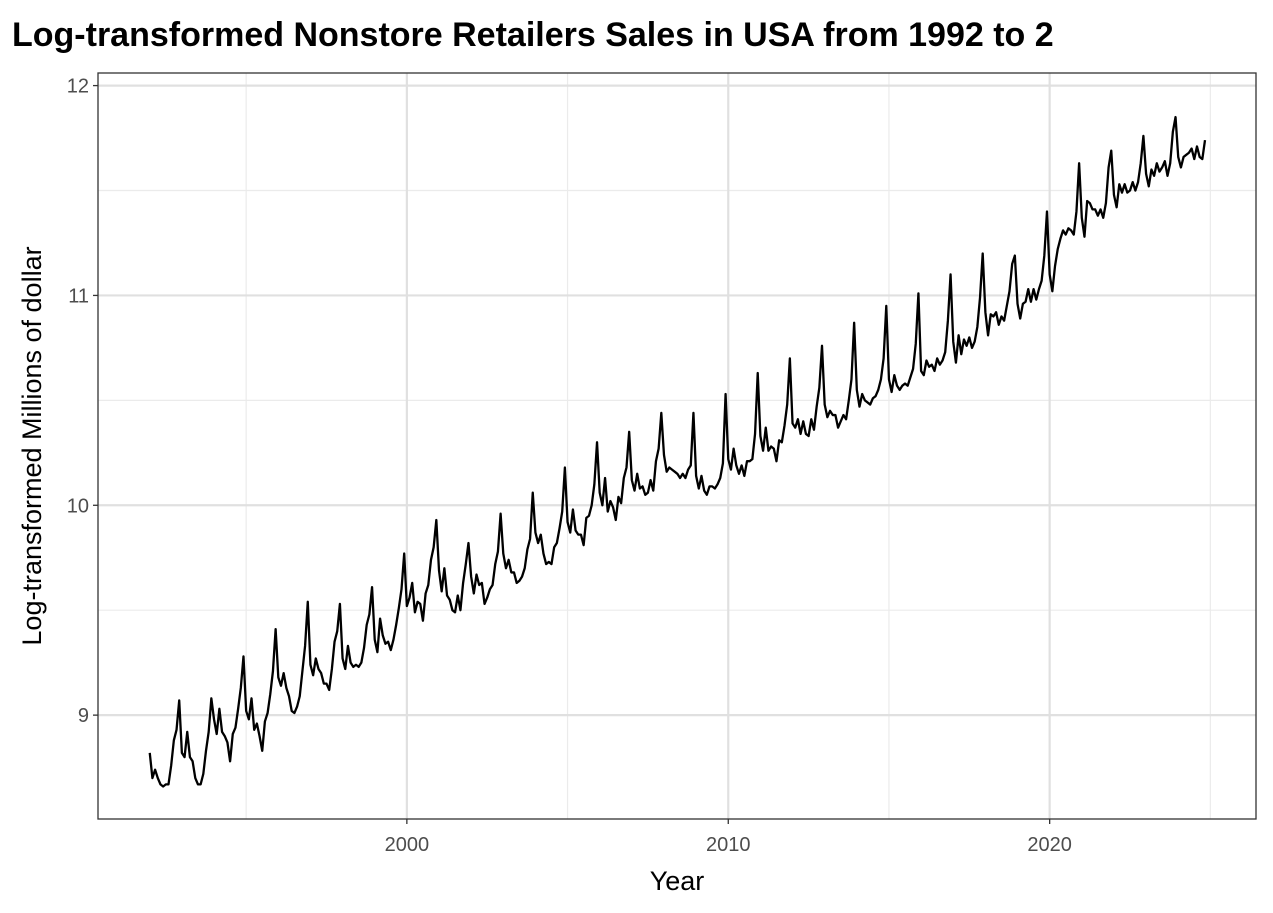 This screenshot has height=913, width=1273. What do you see at coordinates (82, 401) in the screenshot?
I see `y-axis: 9 10 11 12` at bounding box center [82, 401].